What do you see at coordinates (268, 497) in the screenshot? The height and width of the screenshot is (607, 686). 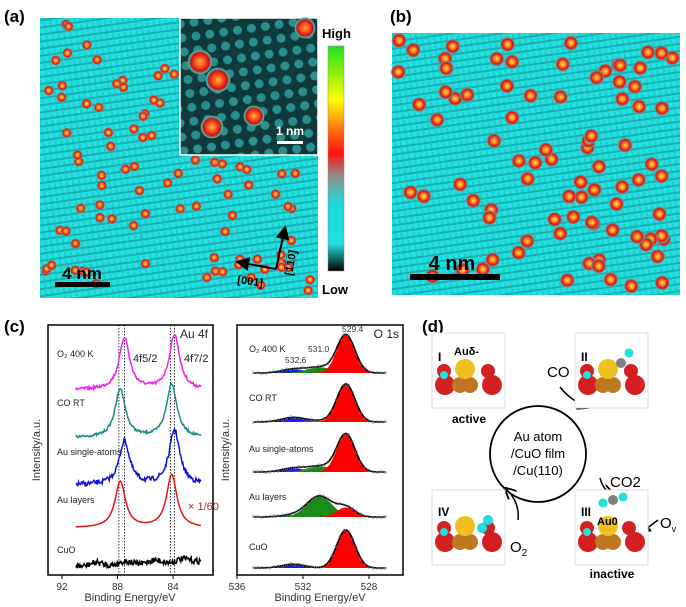 I see `series-label: Au layers` at bounding box center [268, 497].